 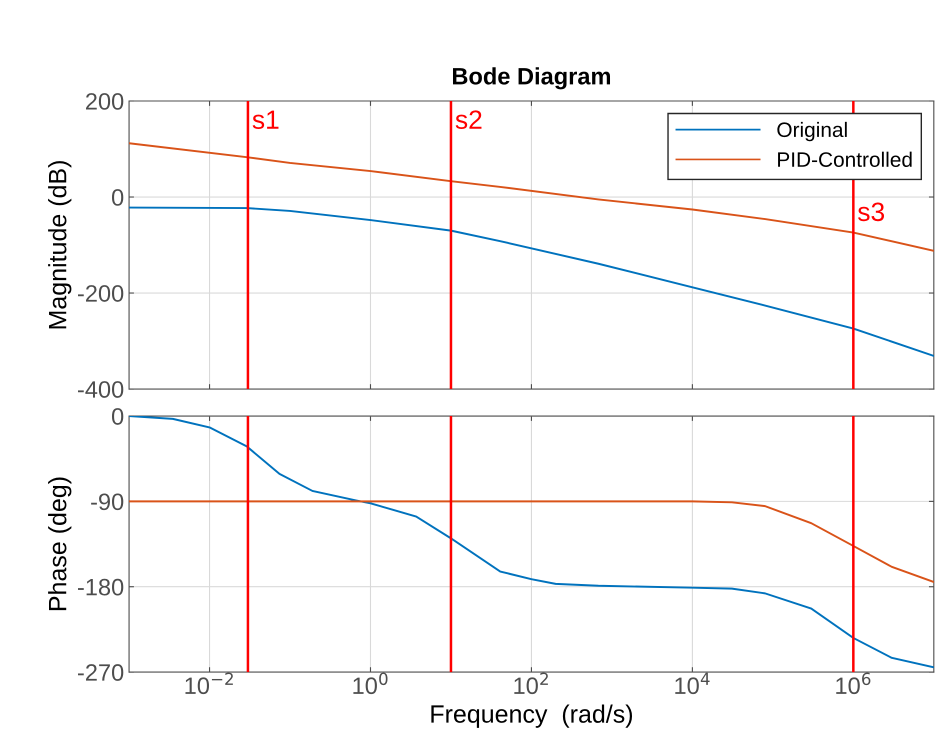 I want to click on ref-line-label: s3, so click(x=871, y=212).